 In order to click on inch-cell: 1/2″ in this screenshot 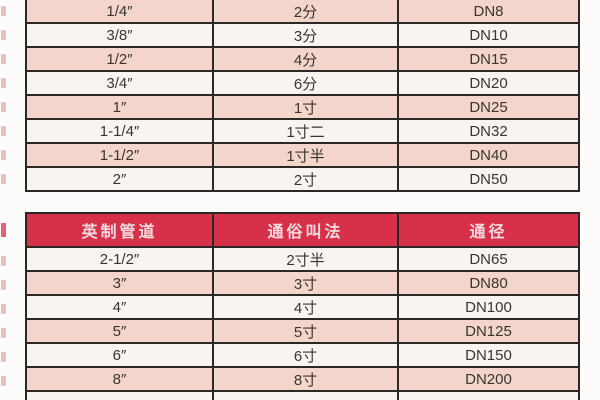, I will do `click(119, 59)`.